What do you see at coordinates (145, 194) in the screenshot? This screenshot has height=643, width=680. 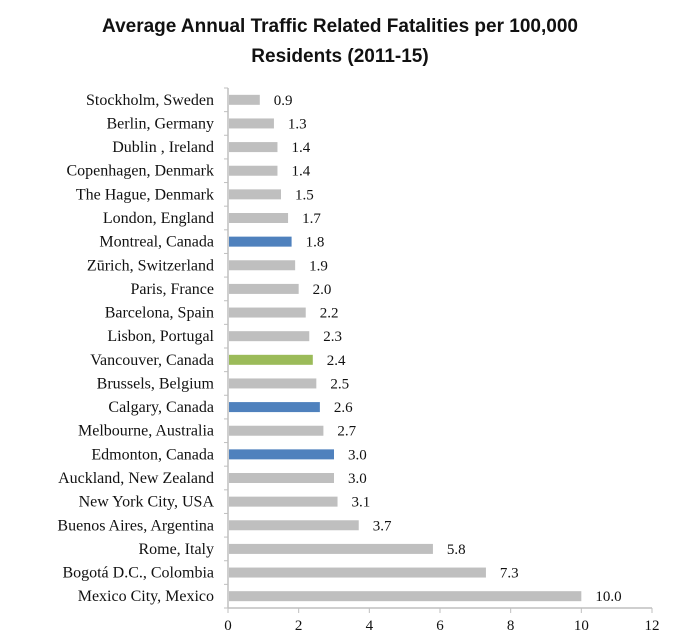 I see `category-label: The Hague, Denmark` at bounding box center [145, 194].